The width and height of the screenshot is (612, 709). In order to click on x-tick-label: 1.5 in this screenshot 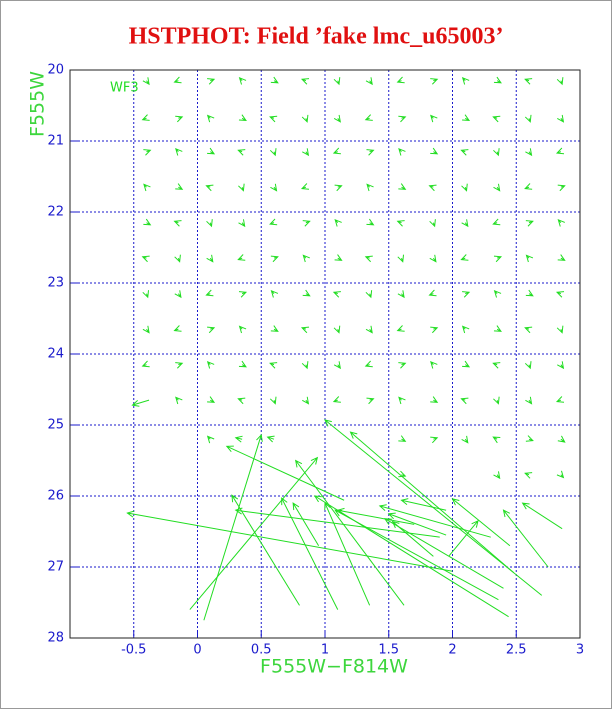, I will do `click(388, 650)`.